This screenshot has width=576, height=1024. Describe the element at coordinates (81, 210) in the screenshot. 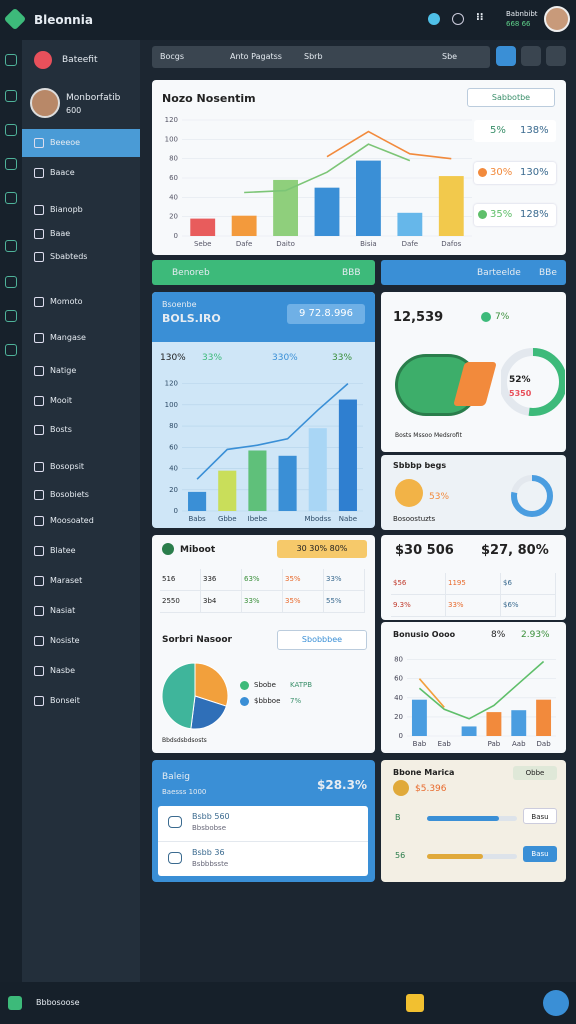

I see `nav-item: Bianopb` at that location.